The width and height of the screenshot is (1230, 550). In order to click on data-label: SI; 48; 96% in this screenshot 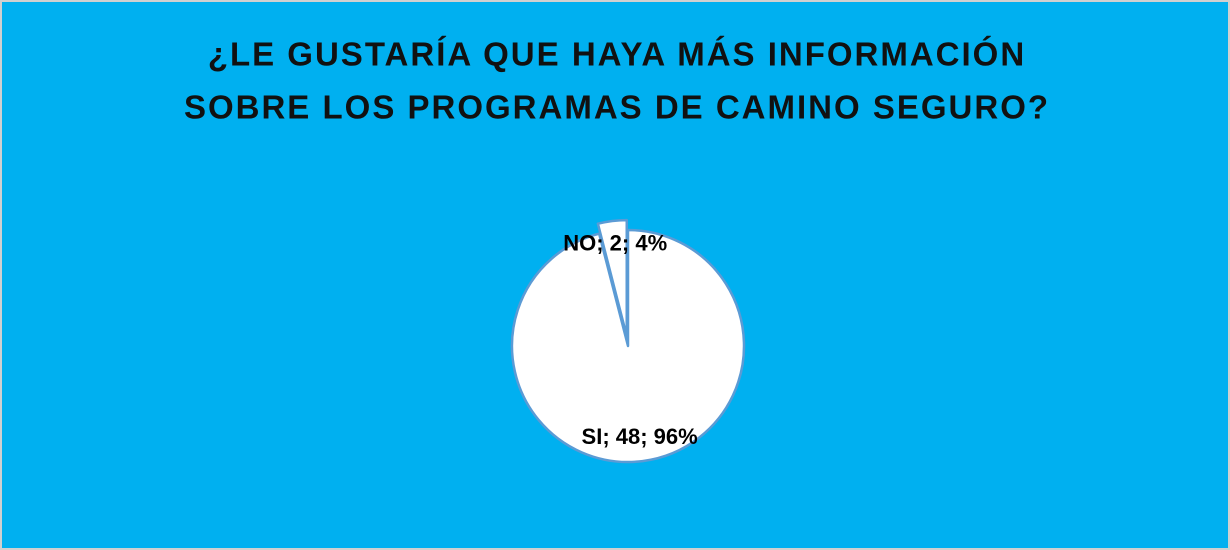, I will do `click(640, 436)`.